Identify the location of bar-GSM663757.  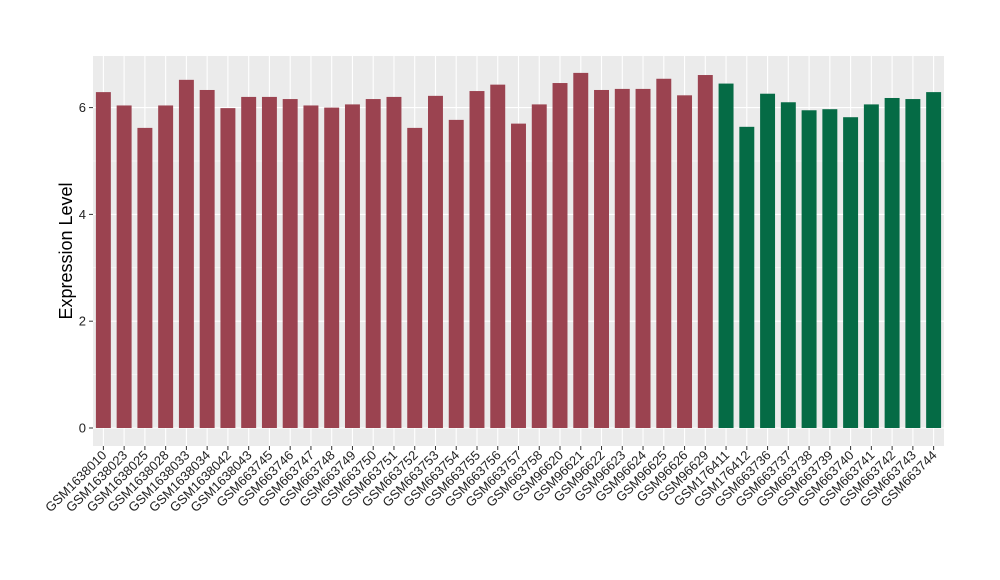
(518, 276).